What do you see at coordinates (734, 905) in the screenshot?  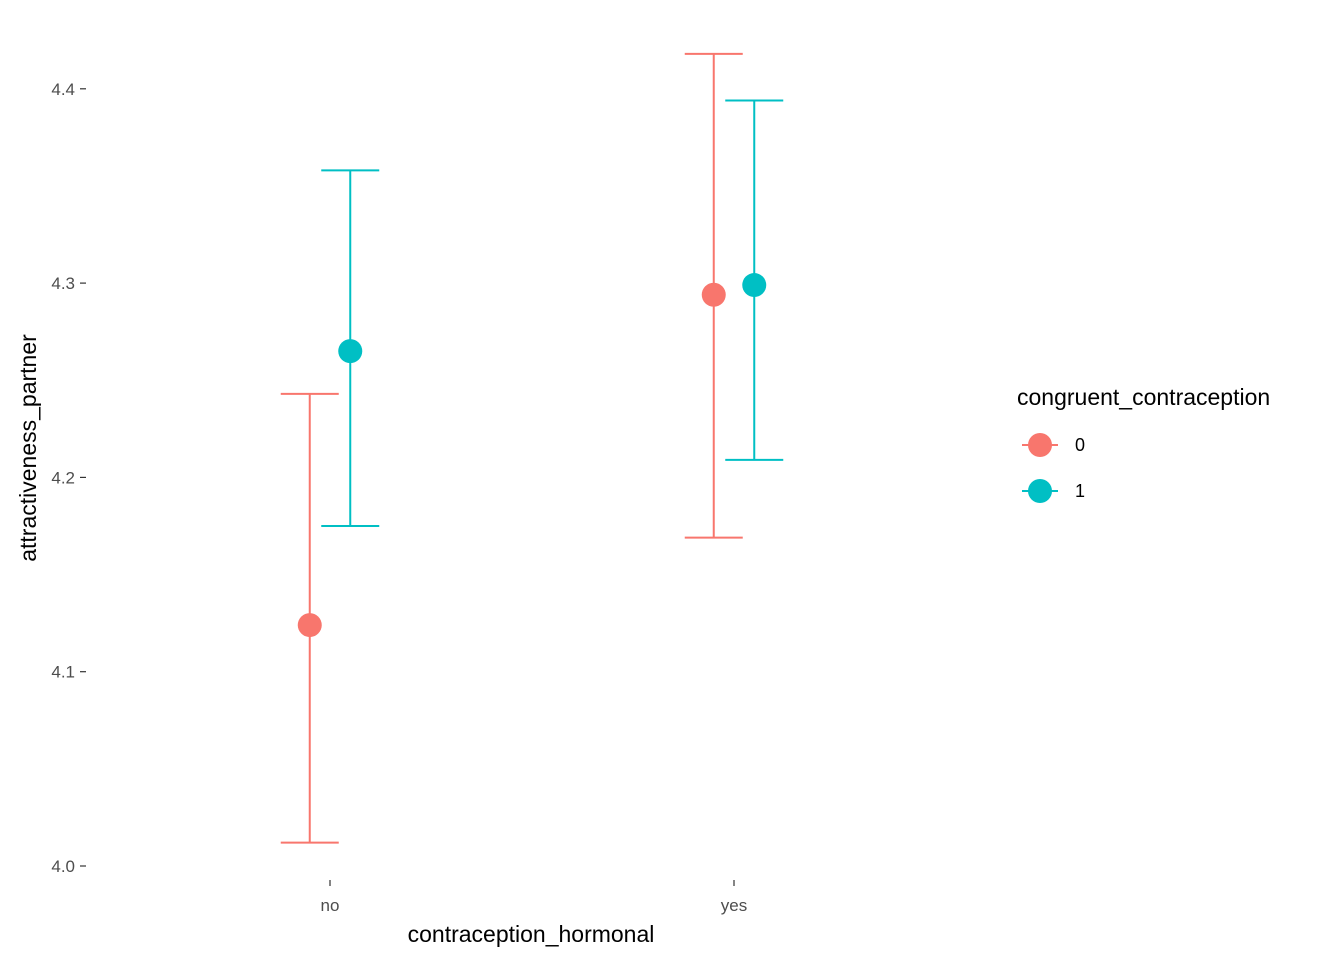 I see `x-tick-label: yes` at bounding box center [734, 905].